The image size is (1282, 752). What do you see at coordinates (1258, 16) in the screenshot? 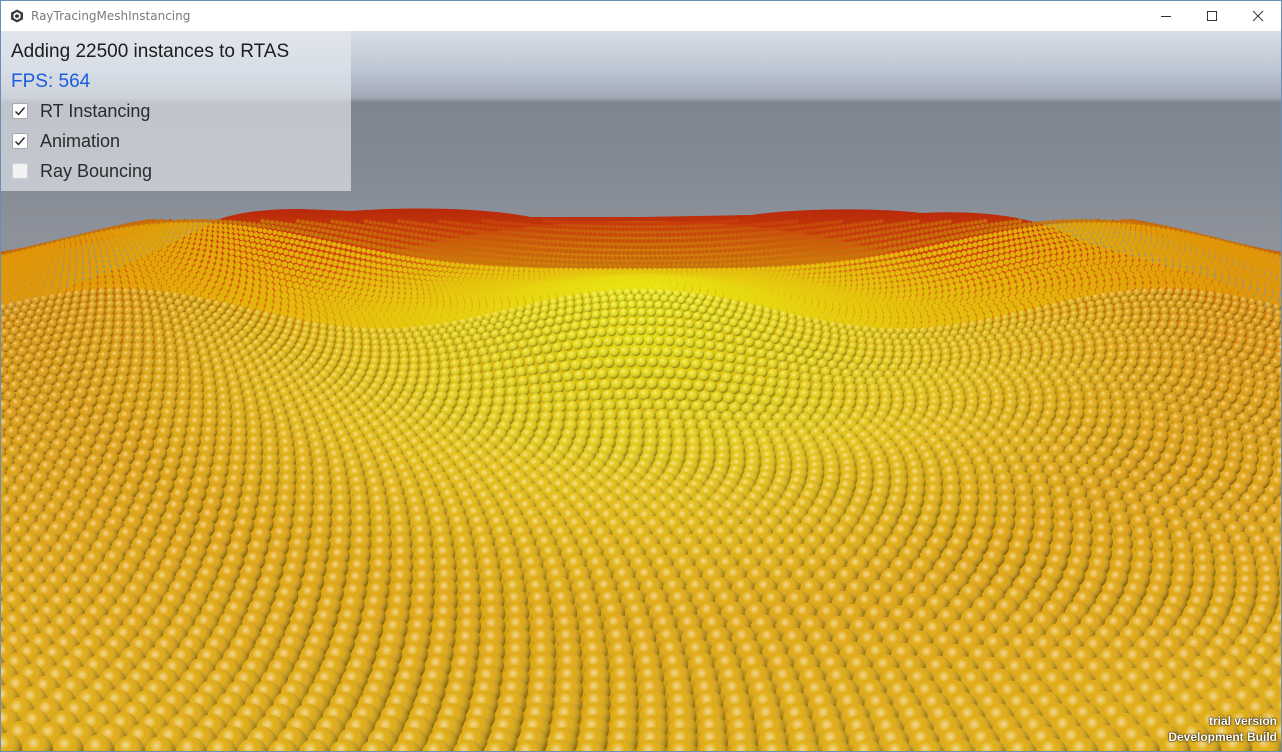
I see `close-button` at bounding box center [1258, 16].